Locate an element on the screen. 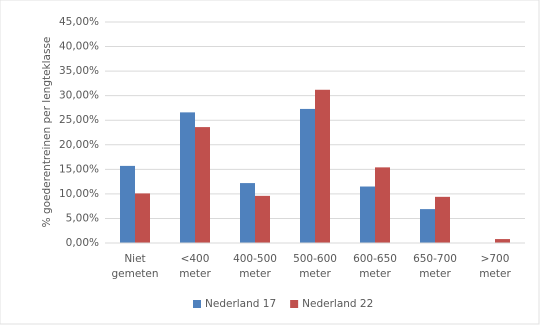 The image size is (540, 325). y-tick-label: 40,00% is located at coordinates (79, 47).